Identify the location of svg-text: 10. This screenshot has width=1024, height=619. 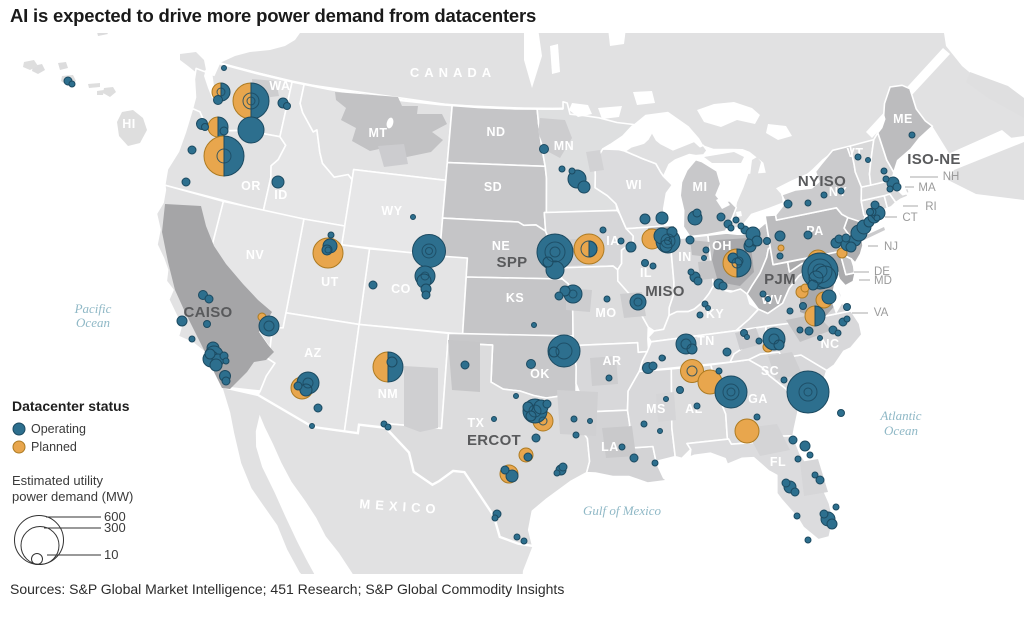
(111, 554).